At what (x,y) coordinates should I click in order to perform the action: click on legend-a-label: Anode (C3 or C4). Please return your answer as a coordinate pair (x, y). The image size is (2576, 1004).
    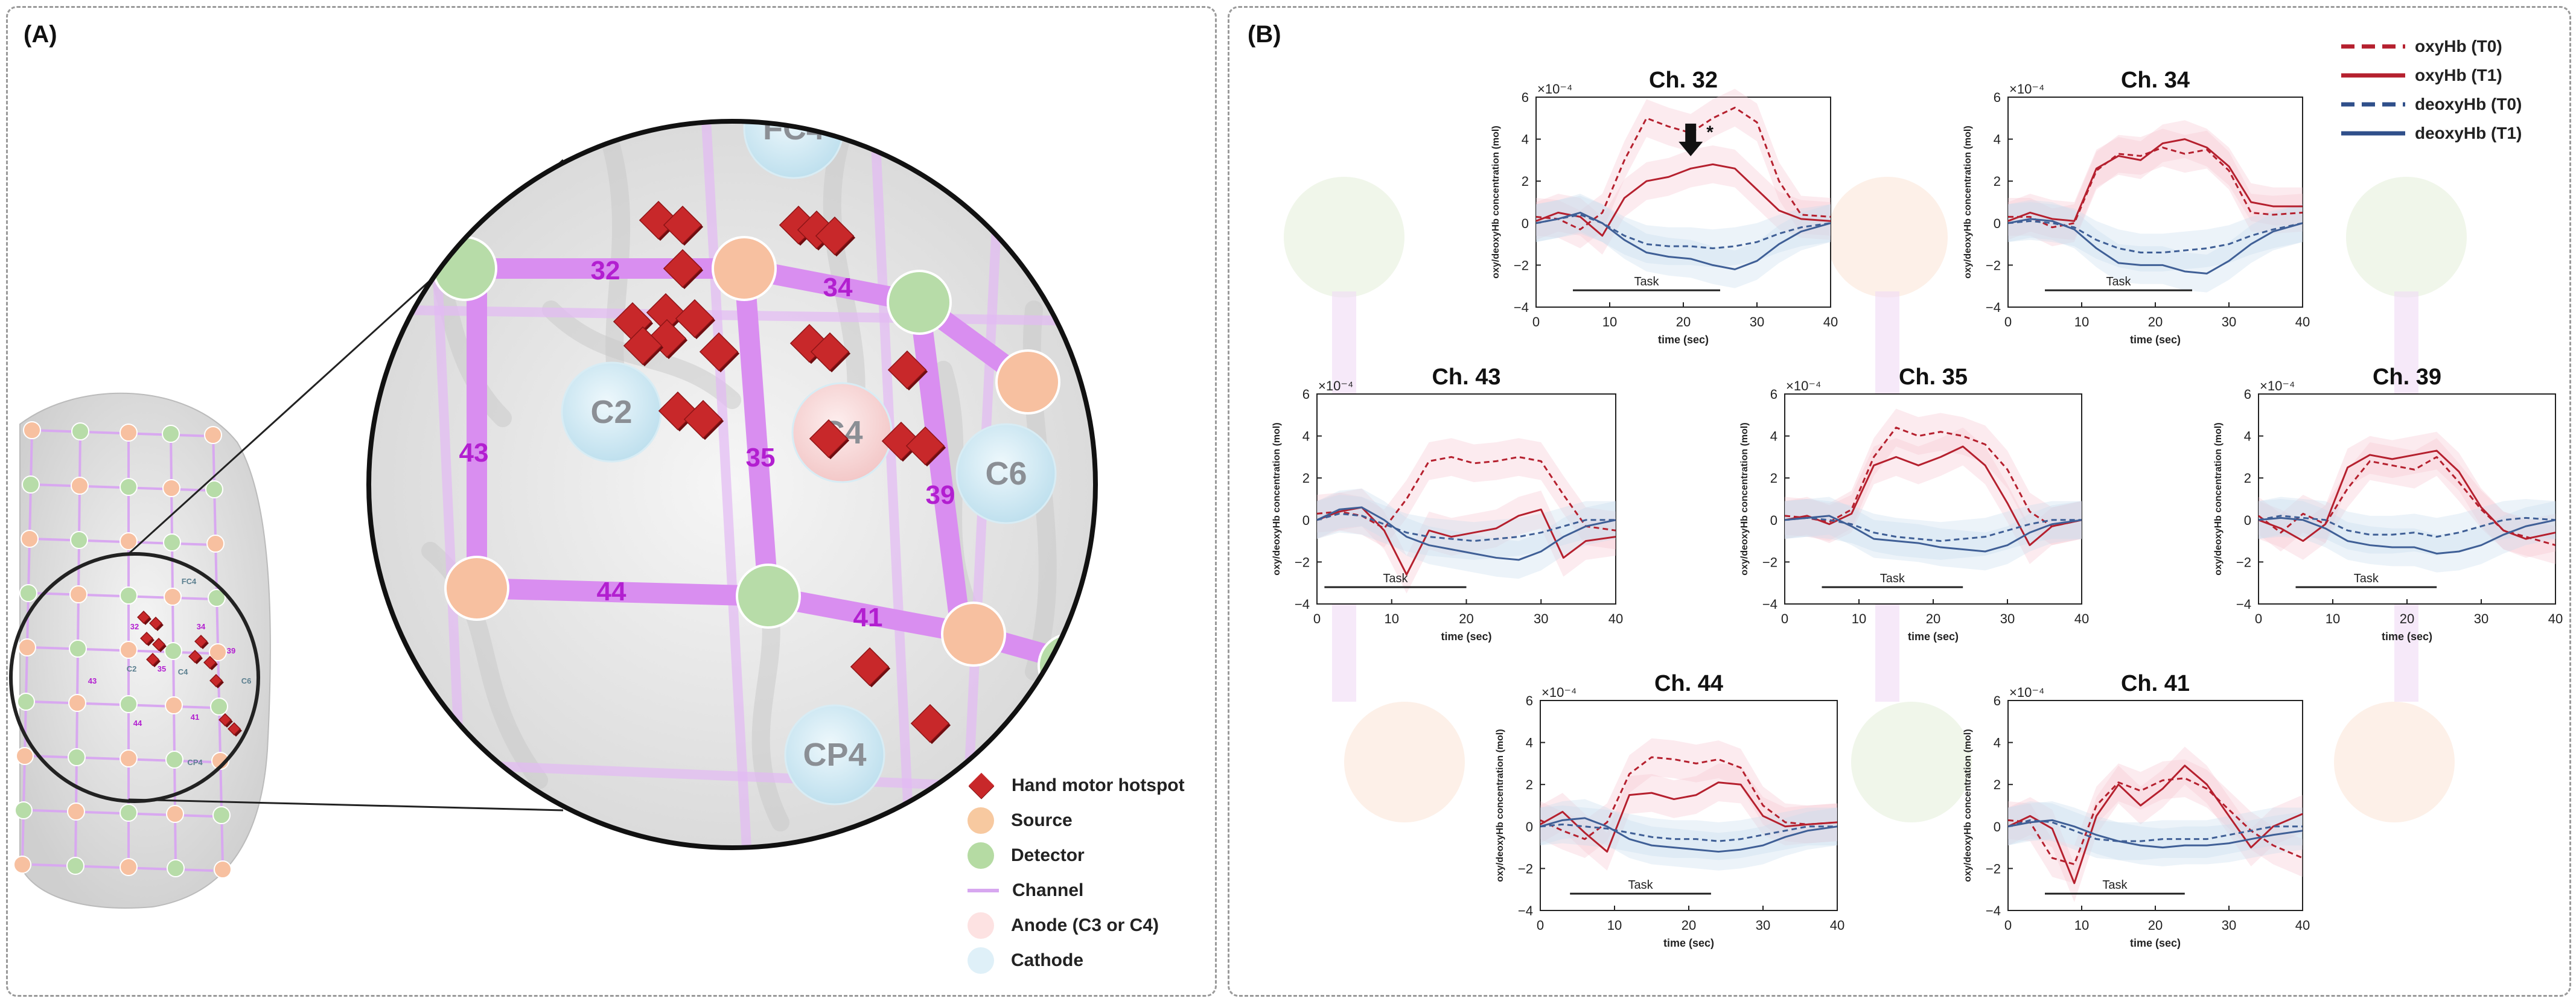
    Looking at the image, I should click on (1085, 925).